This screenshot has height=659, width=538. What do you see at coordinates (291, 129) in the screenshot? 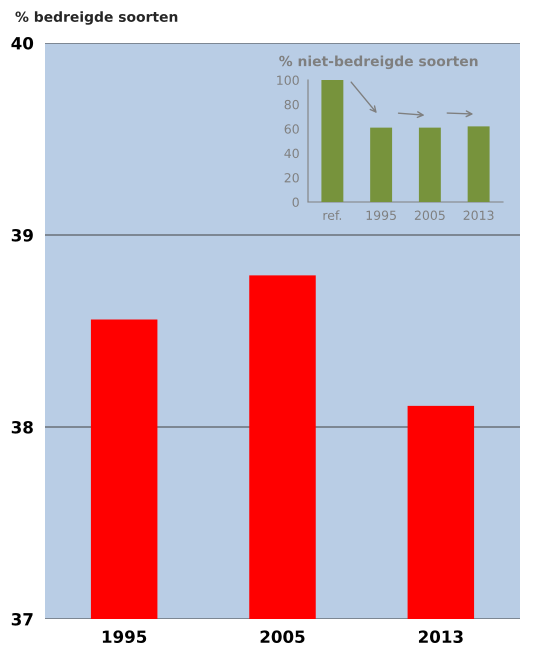
I see `y-tick-label: 60` at bounding box center [291, 129].